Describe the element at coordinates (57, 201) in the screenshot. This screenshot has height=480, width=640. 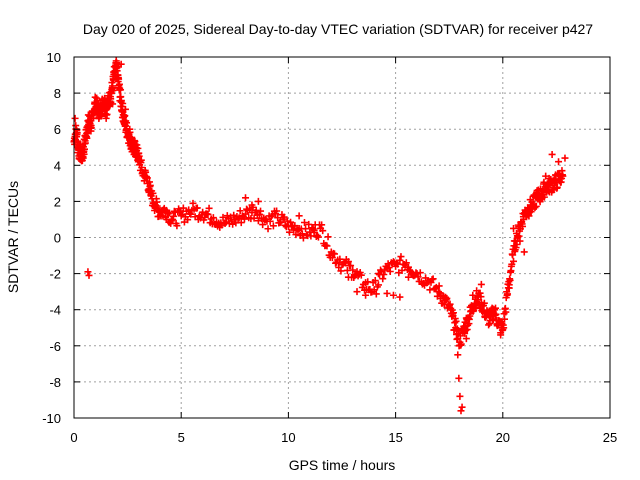
I see `y-tick-label: 2` at that location.